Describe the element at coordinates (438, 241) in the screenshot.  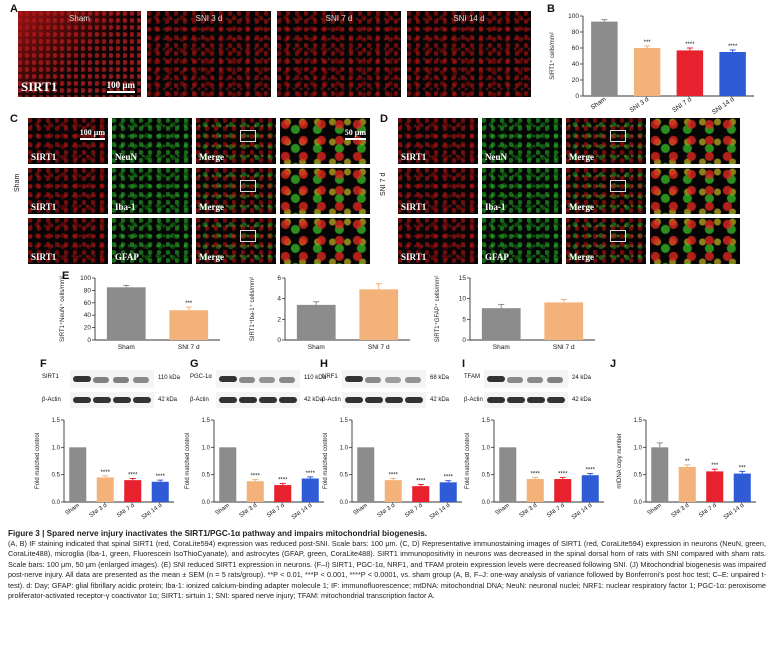
I see `micrograph-d-r3-red: SIRT1` at that location.